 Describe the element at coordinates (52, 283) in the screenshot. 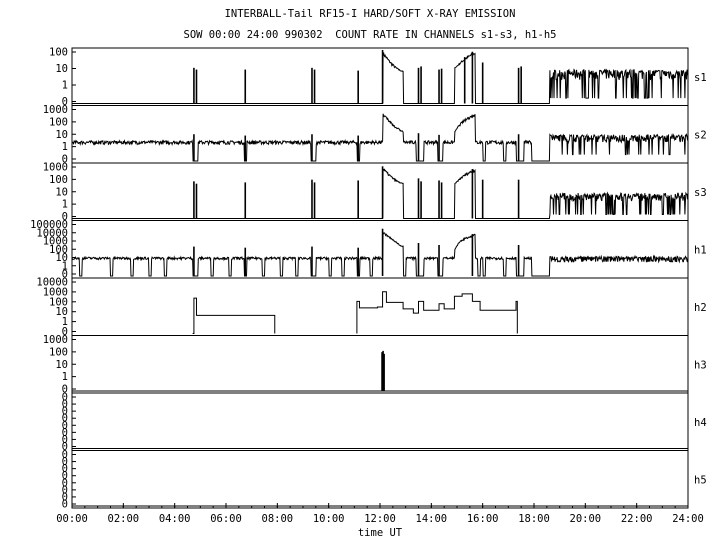

I see `y-tick-label-h2: 10000` at that location.